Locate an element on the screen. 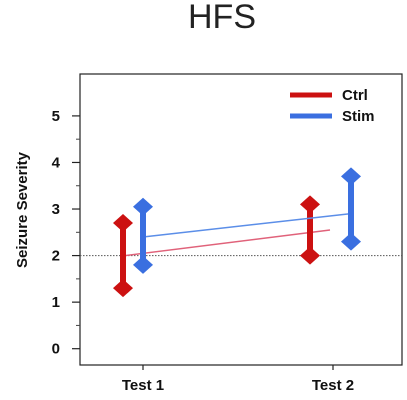 This screenshot has height=400, width=407. y-tick-label: 2 is located at coordinates (56, 256).